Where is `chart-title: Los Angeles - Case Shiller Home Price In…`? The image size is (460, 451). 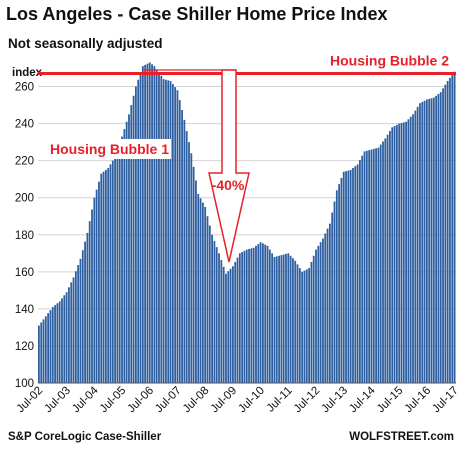
chart-title: Los Angeles - Case Shiller Home Price In… is located at coordinates (197, 14).